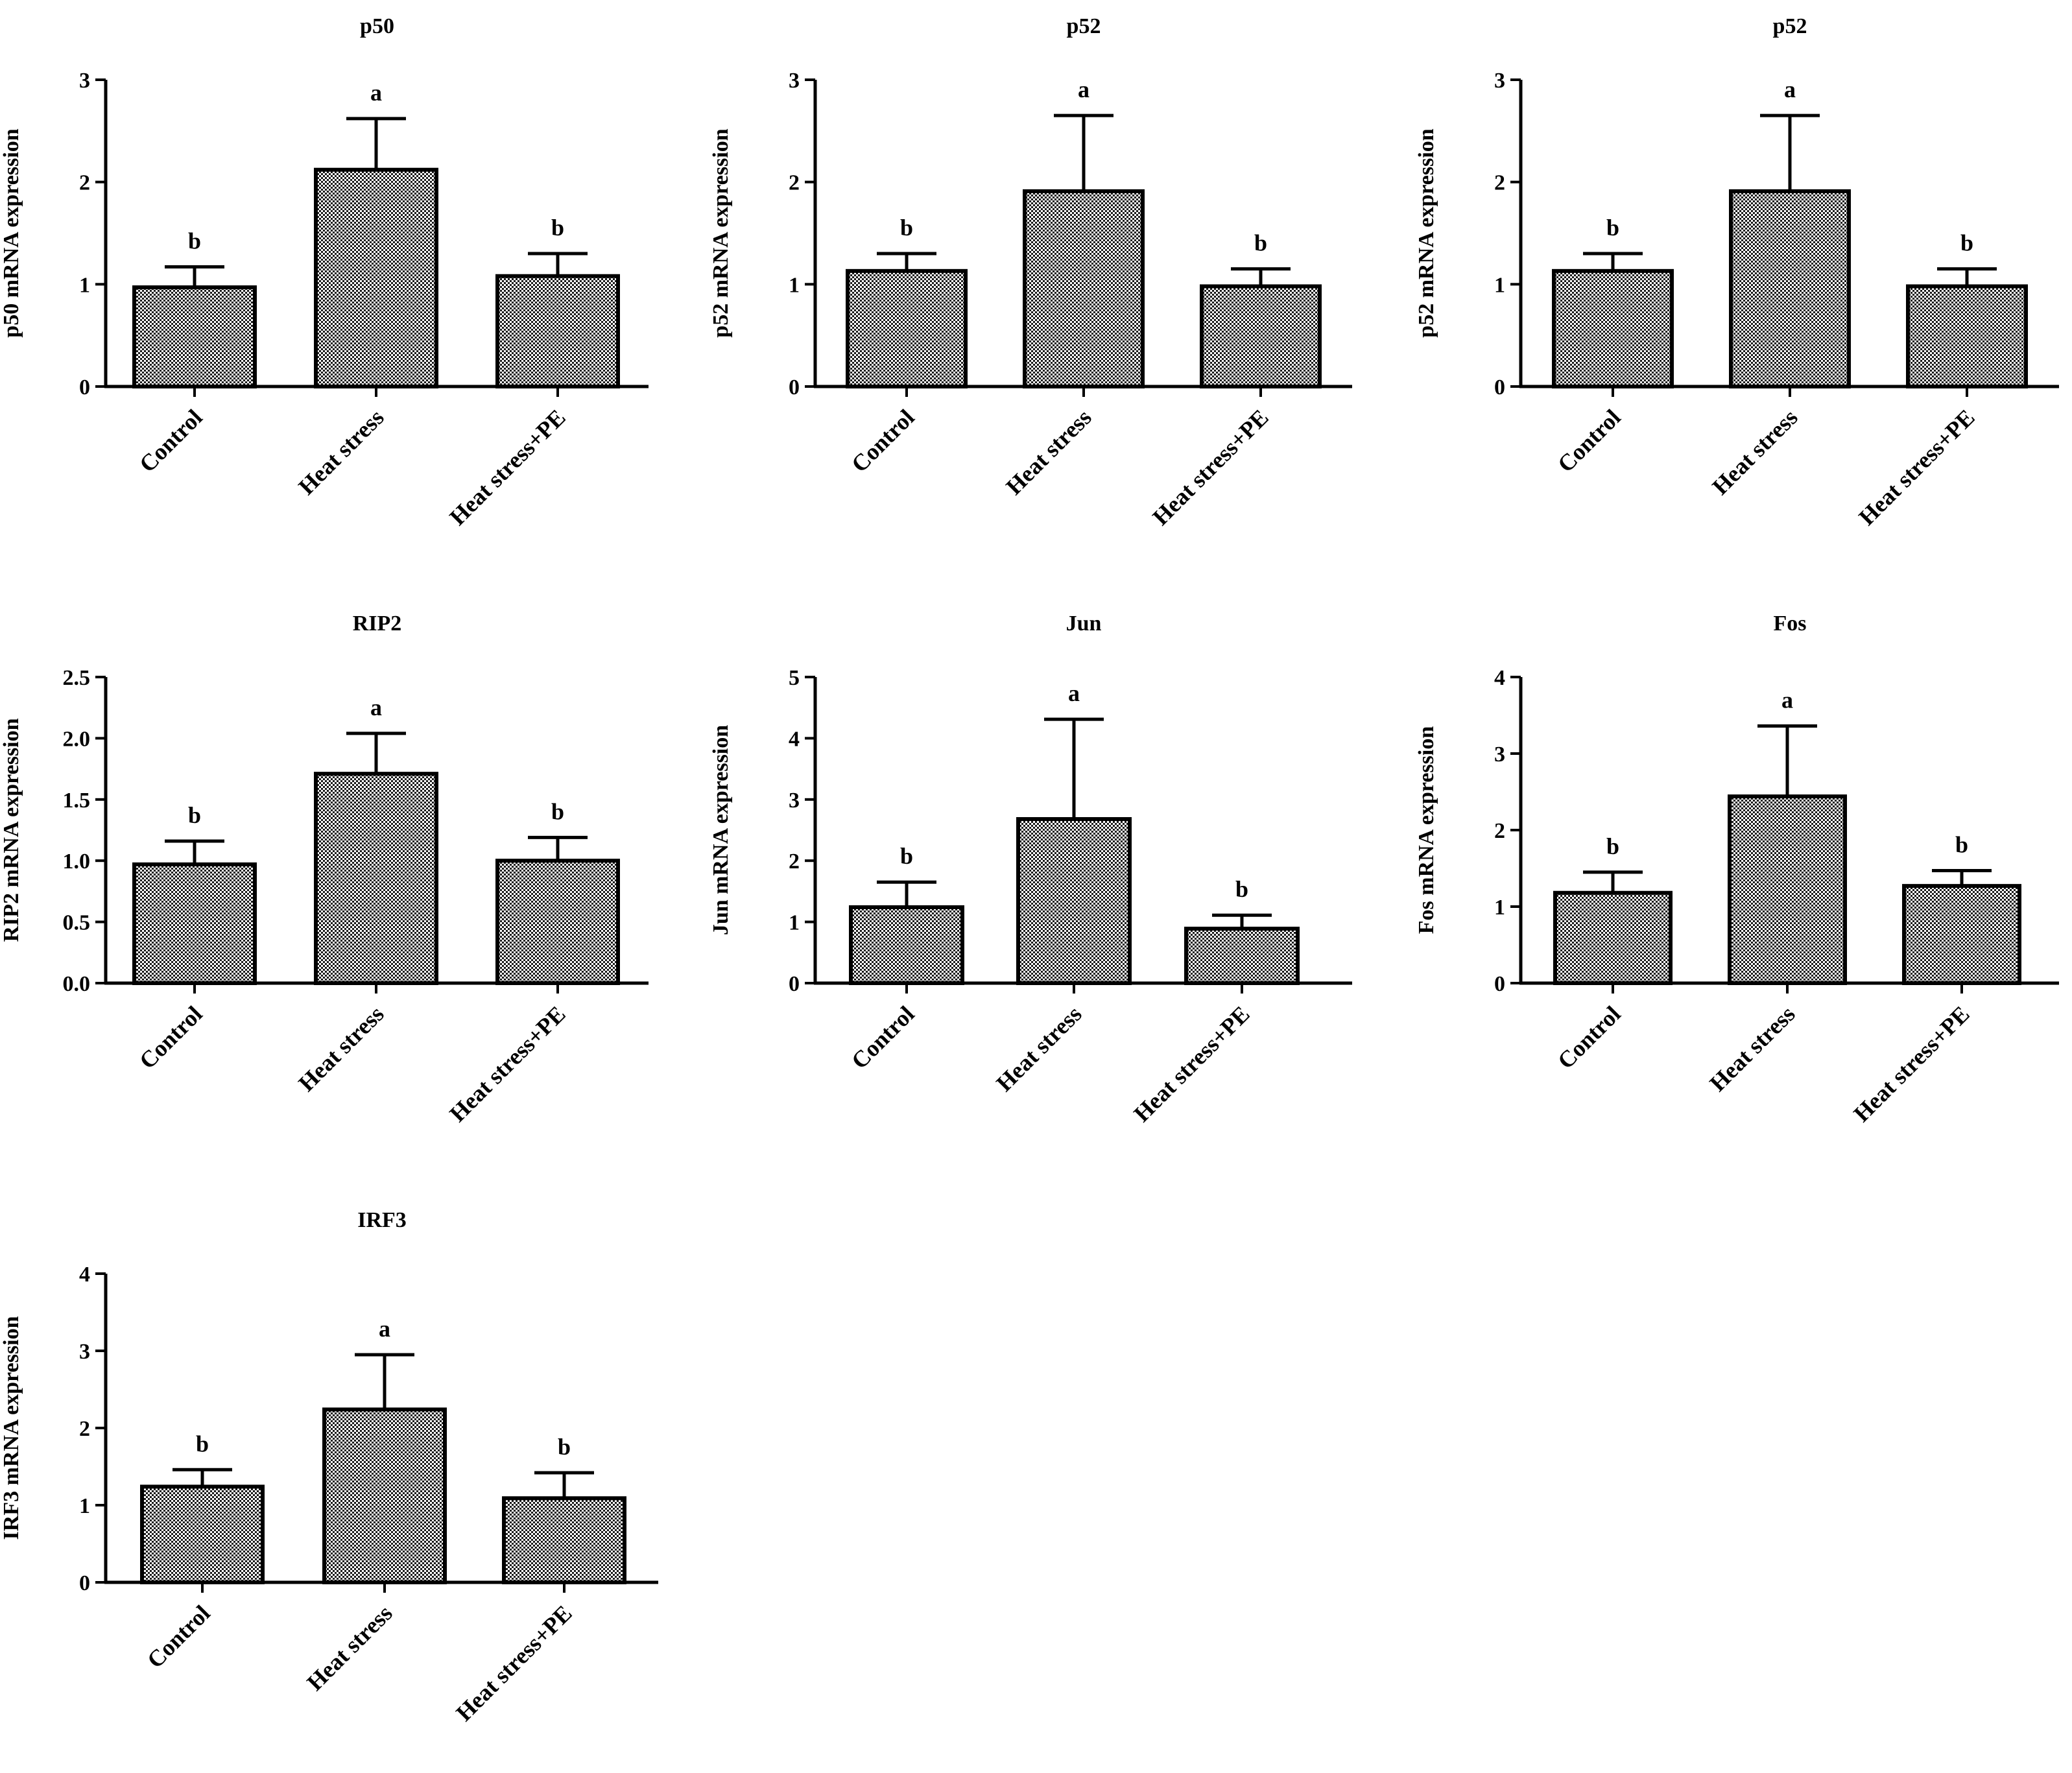 The image size is (2072, 1773). What do you see at coordinates (77, 984) in the screenshot?
I see `y-tick-label-1: 0.0` at bounding box center [77, 984].